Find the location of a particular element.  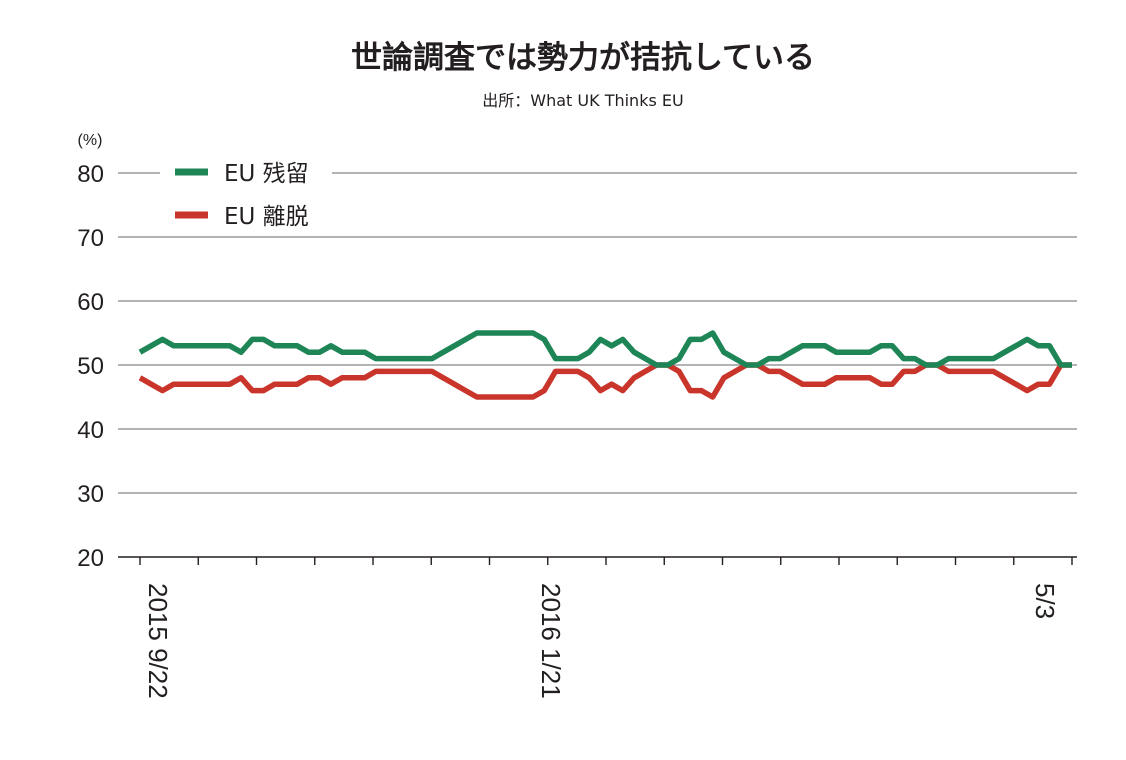

y-tick-label: 20 is located at coordinates (90, 558).